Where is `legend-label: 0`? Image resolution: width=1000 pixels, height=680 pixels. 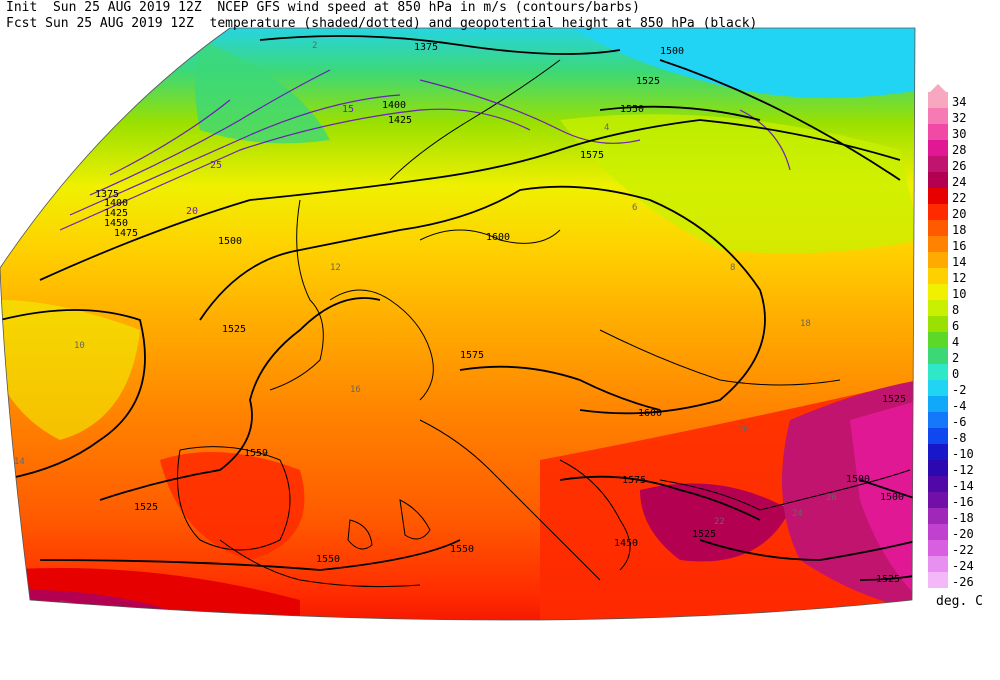
legend-label: 0 is located at coordinates (956, 374).